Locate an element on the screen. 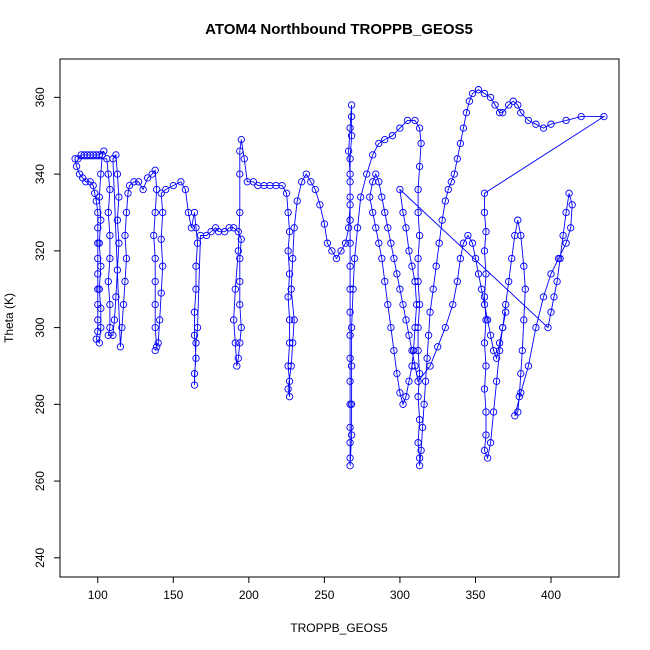  x-tick-label: 350 is located at coordinates (475, 595).